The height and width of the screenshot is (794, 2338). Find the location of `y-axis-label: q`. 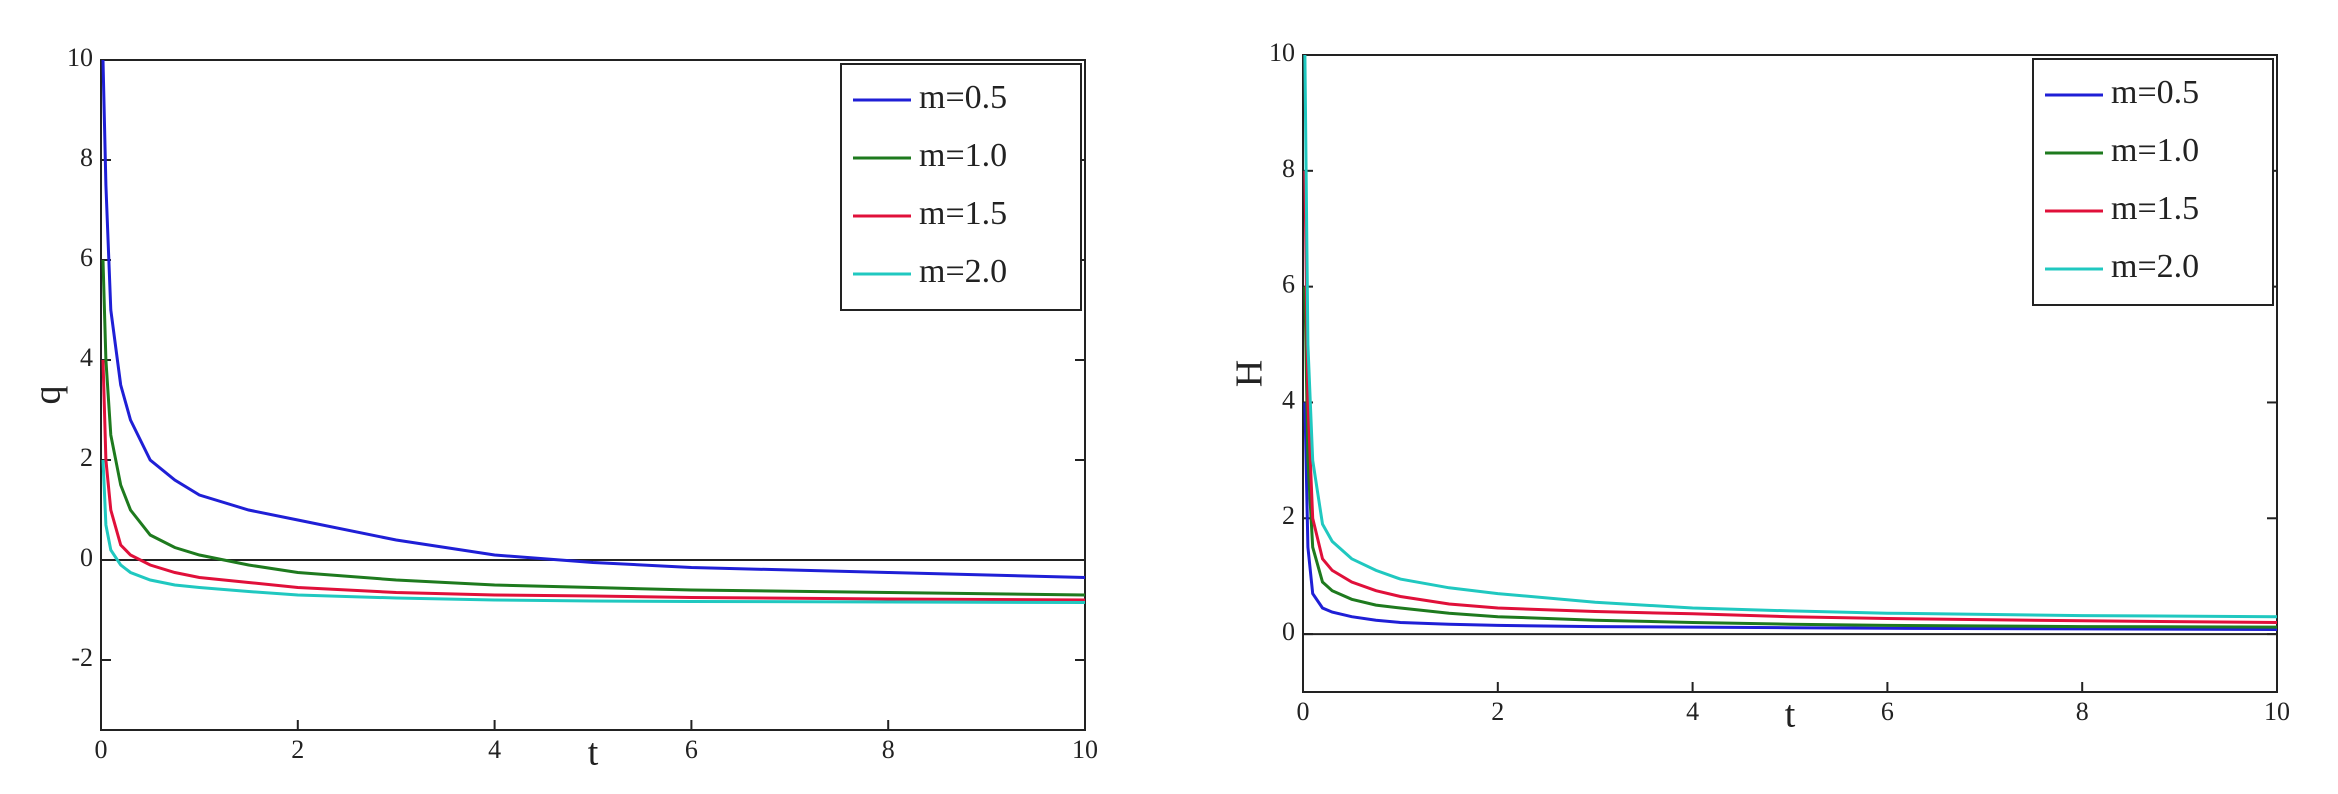

y-axis-label: q is located at coordinates (48, 395).